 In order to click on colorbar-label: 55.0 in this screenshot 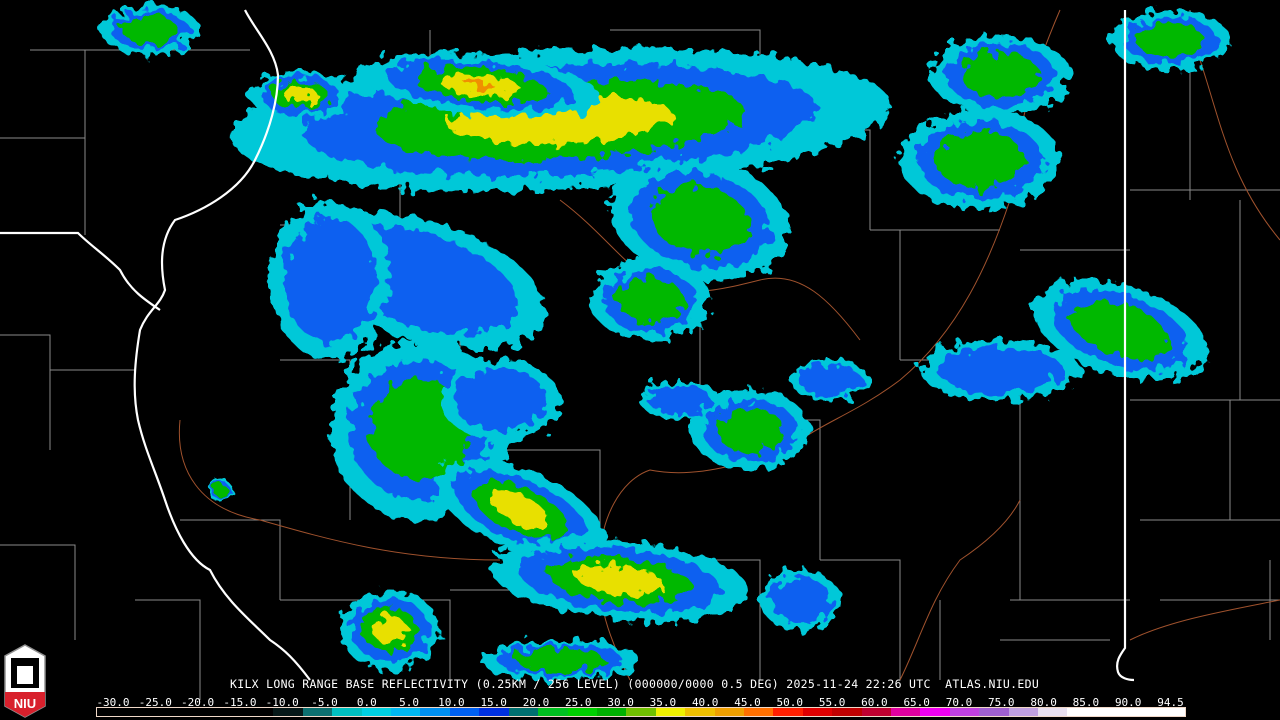, I will do `click(832, 702)`.